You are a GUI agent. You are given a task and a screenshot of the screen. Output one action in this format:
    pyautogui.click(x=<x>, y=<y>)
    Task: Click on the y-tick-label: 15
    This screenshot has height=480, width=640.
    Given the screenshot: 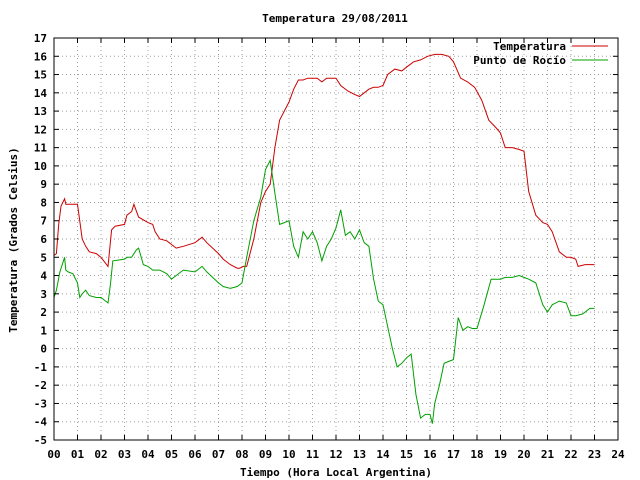 What is the action you would take?
    pyautogui.click(x=40, y=75)
    